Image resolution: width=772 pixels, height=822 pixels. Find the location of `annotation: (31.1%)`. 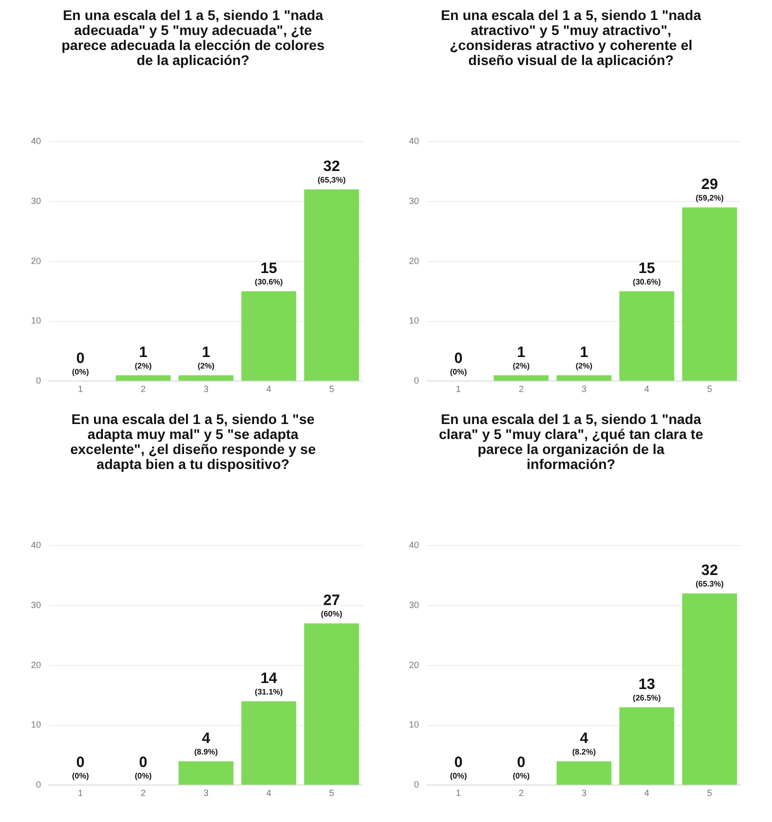

annotation: (31.1%) is located at coordinates (269, 691).